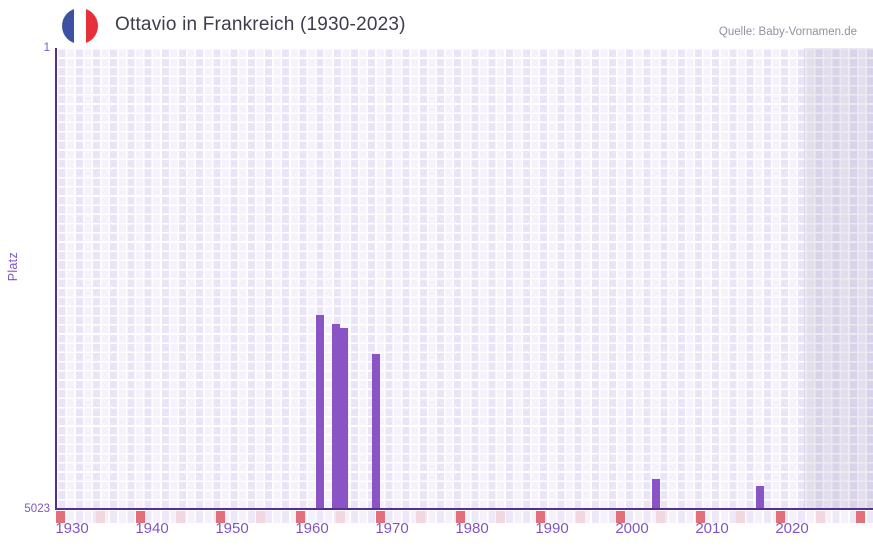 The height and width of the screenshot is (552, 873). I want to click on x-tick-label-1930: 1930, so click(72, 528).